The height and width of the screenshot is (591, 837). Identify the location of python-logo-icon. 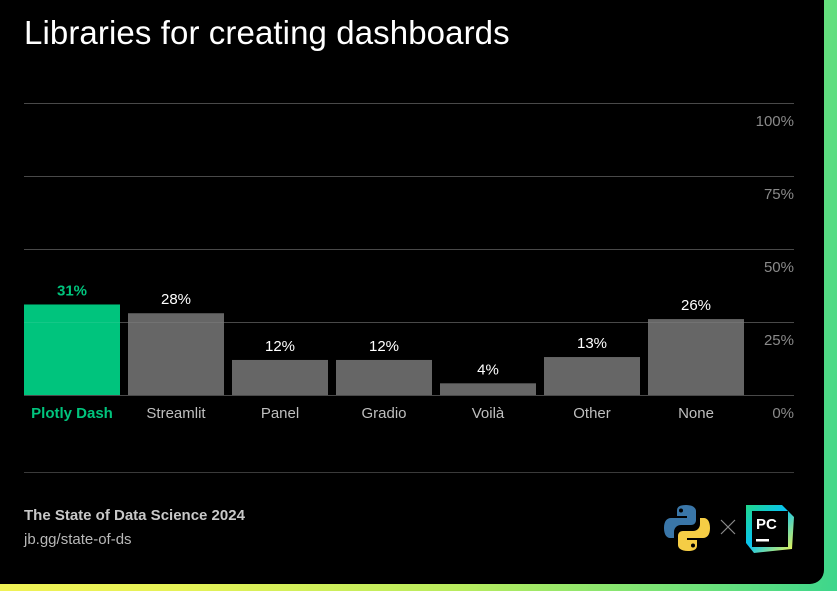
(687, 528).